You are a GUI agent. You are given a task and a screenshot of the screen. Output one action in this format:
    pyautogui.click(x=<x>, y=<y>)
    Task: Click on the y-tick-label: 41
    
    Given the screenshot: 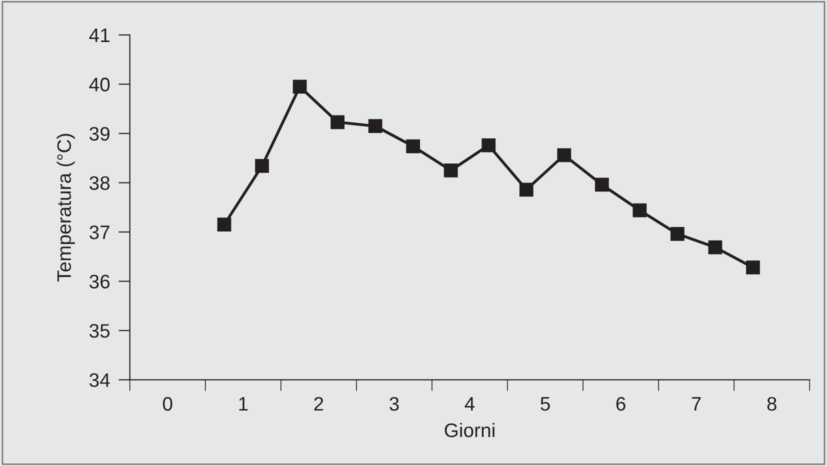 What is the action you would take?
    pyautogui.click(x=99, y=35)
    